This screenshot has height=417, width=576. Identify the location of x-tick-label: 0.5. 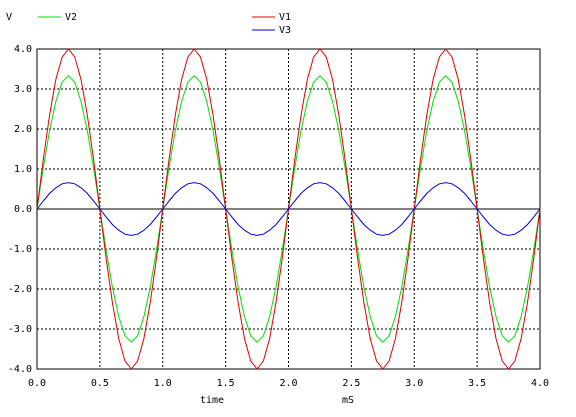
(100, 383).